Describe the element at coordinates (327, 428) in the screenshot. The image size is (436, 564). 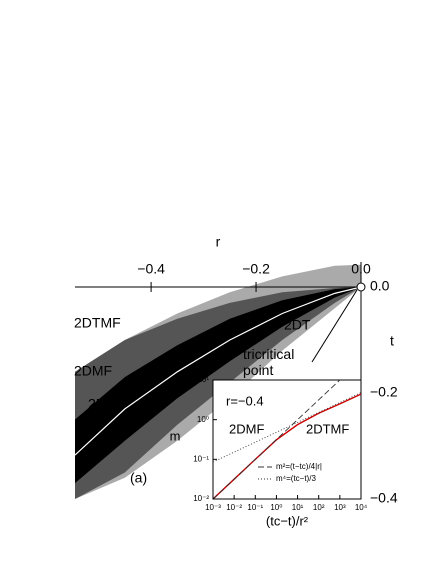
I see `inset-annotation: 2DTMF` at that location.